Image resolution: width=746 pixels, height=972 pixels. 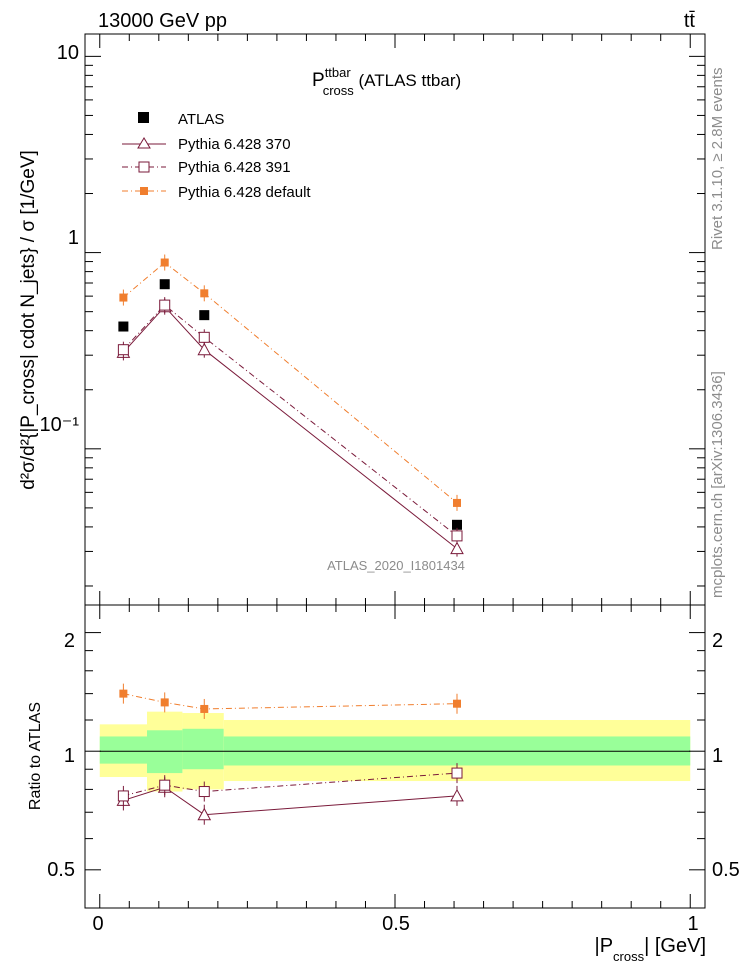 What do you see at coordinates (162, 21) in the screenshot?
I see `header-left: 13000 GeV pp` at bounding box center [162, 21].